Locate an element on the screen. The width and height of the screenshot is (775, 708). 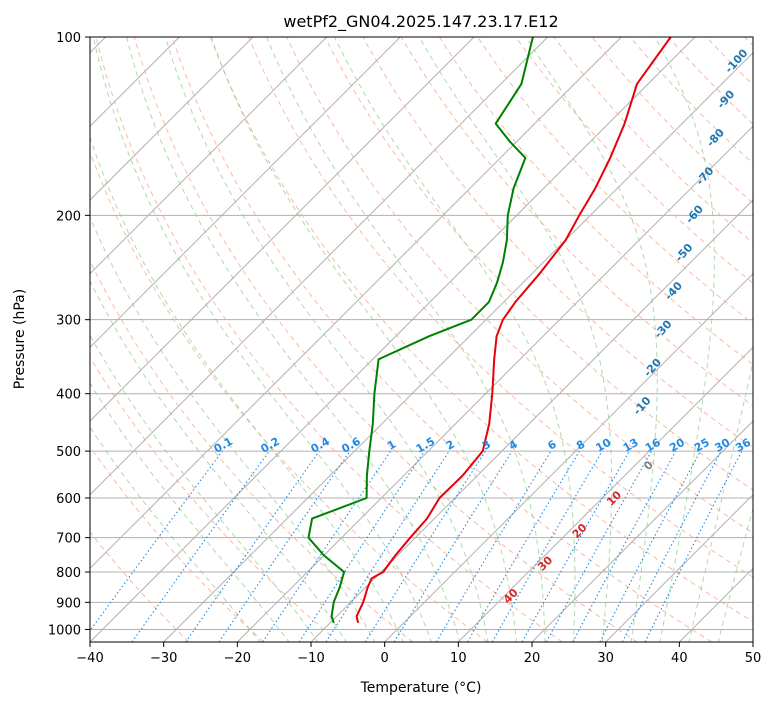
y-tick-label: 600 is located at coordinates (68, 499).